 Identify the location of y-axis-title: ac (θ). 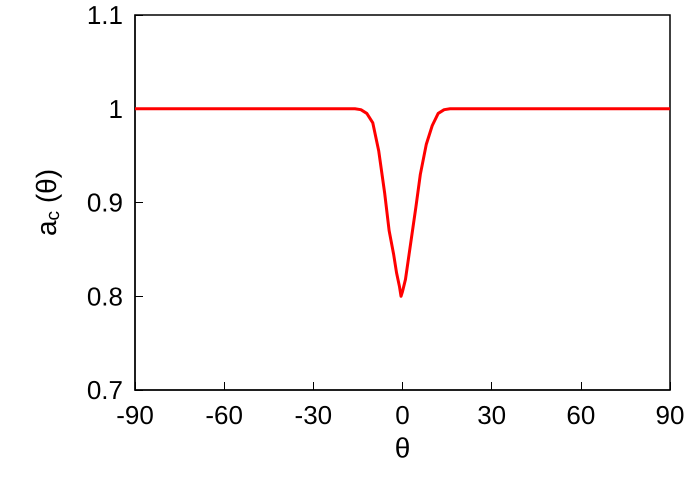
(47, 202).